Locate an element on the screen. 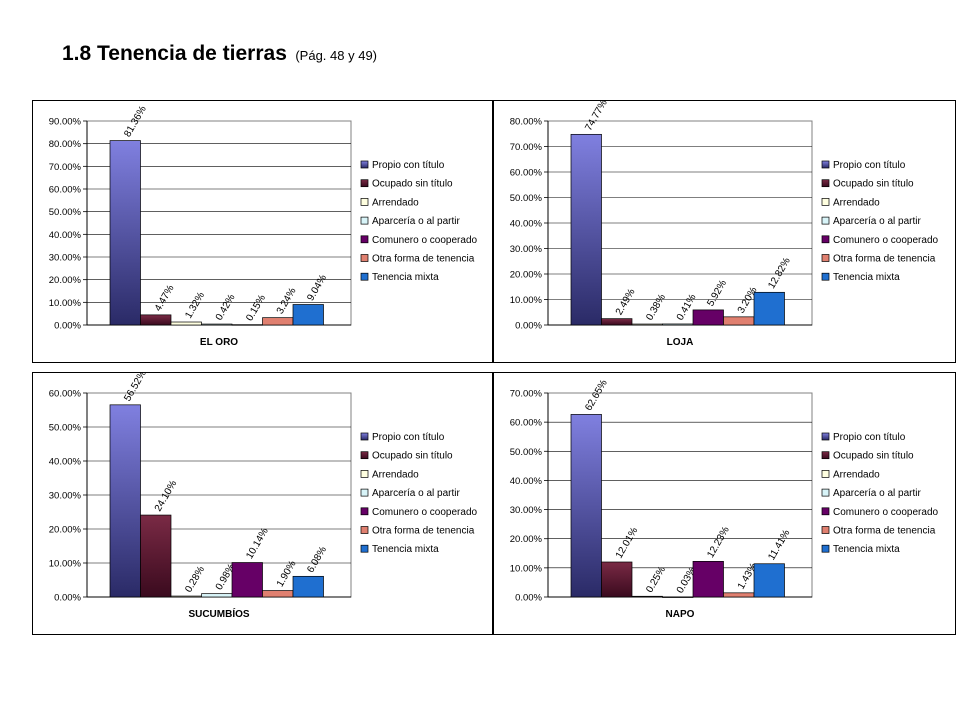 The height and width of the screenshot is (720, 960). y-tick-label: 80.00% is located at coordinates (65, 144).